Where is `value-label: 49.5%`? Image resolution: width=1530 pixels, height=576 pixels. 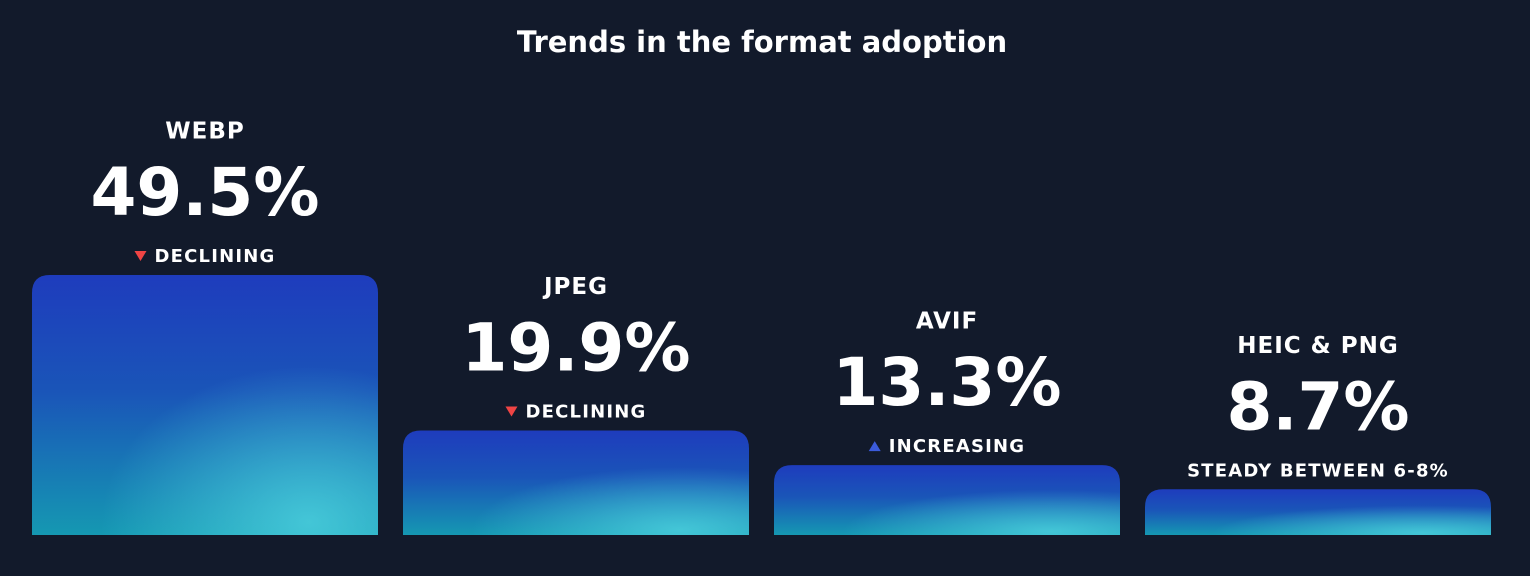
value-label: 49.5% is located at coordinates (205, 192).